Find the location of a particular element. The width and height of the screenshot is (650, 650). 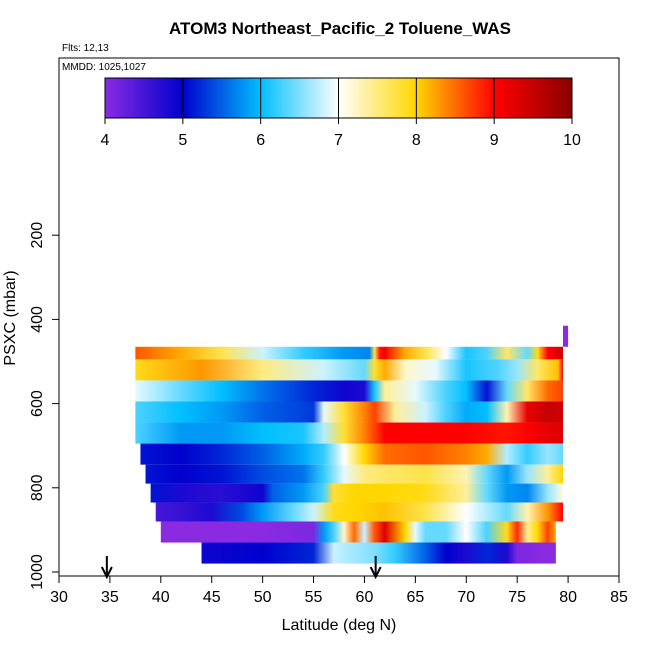

dates-annotation: MMDD: 1025,1027 is located at coordinates (104, 67).